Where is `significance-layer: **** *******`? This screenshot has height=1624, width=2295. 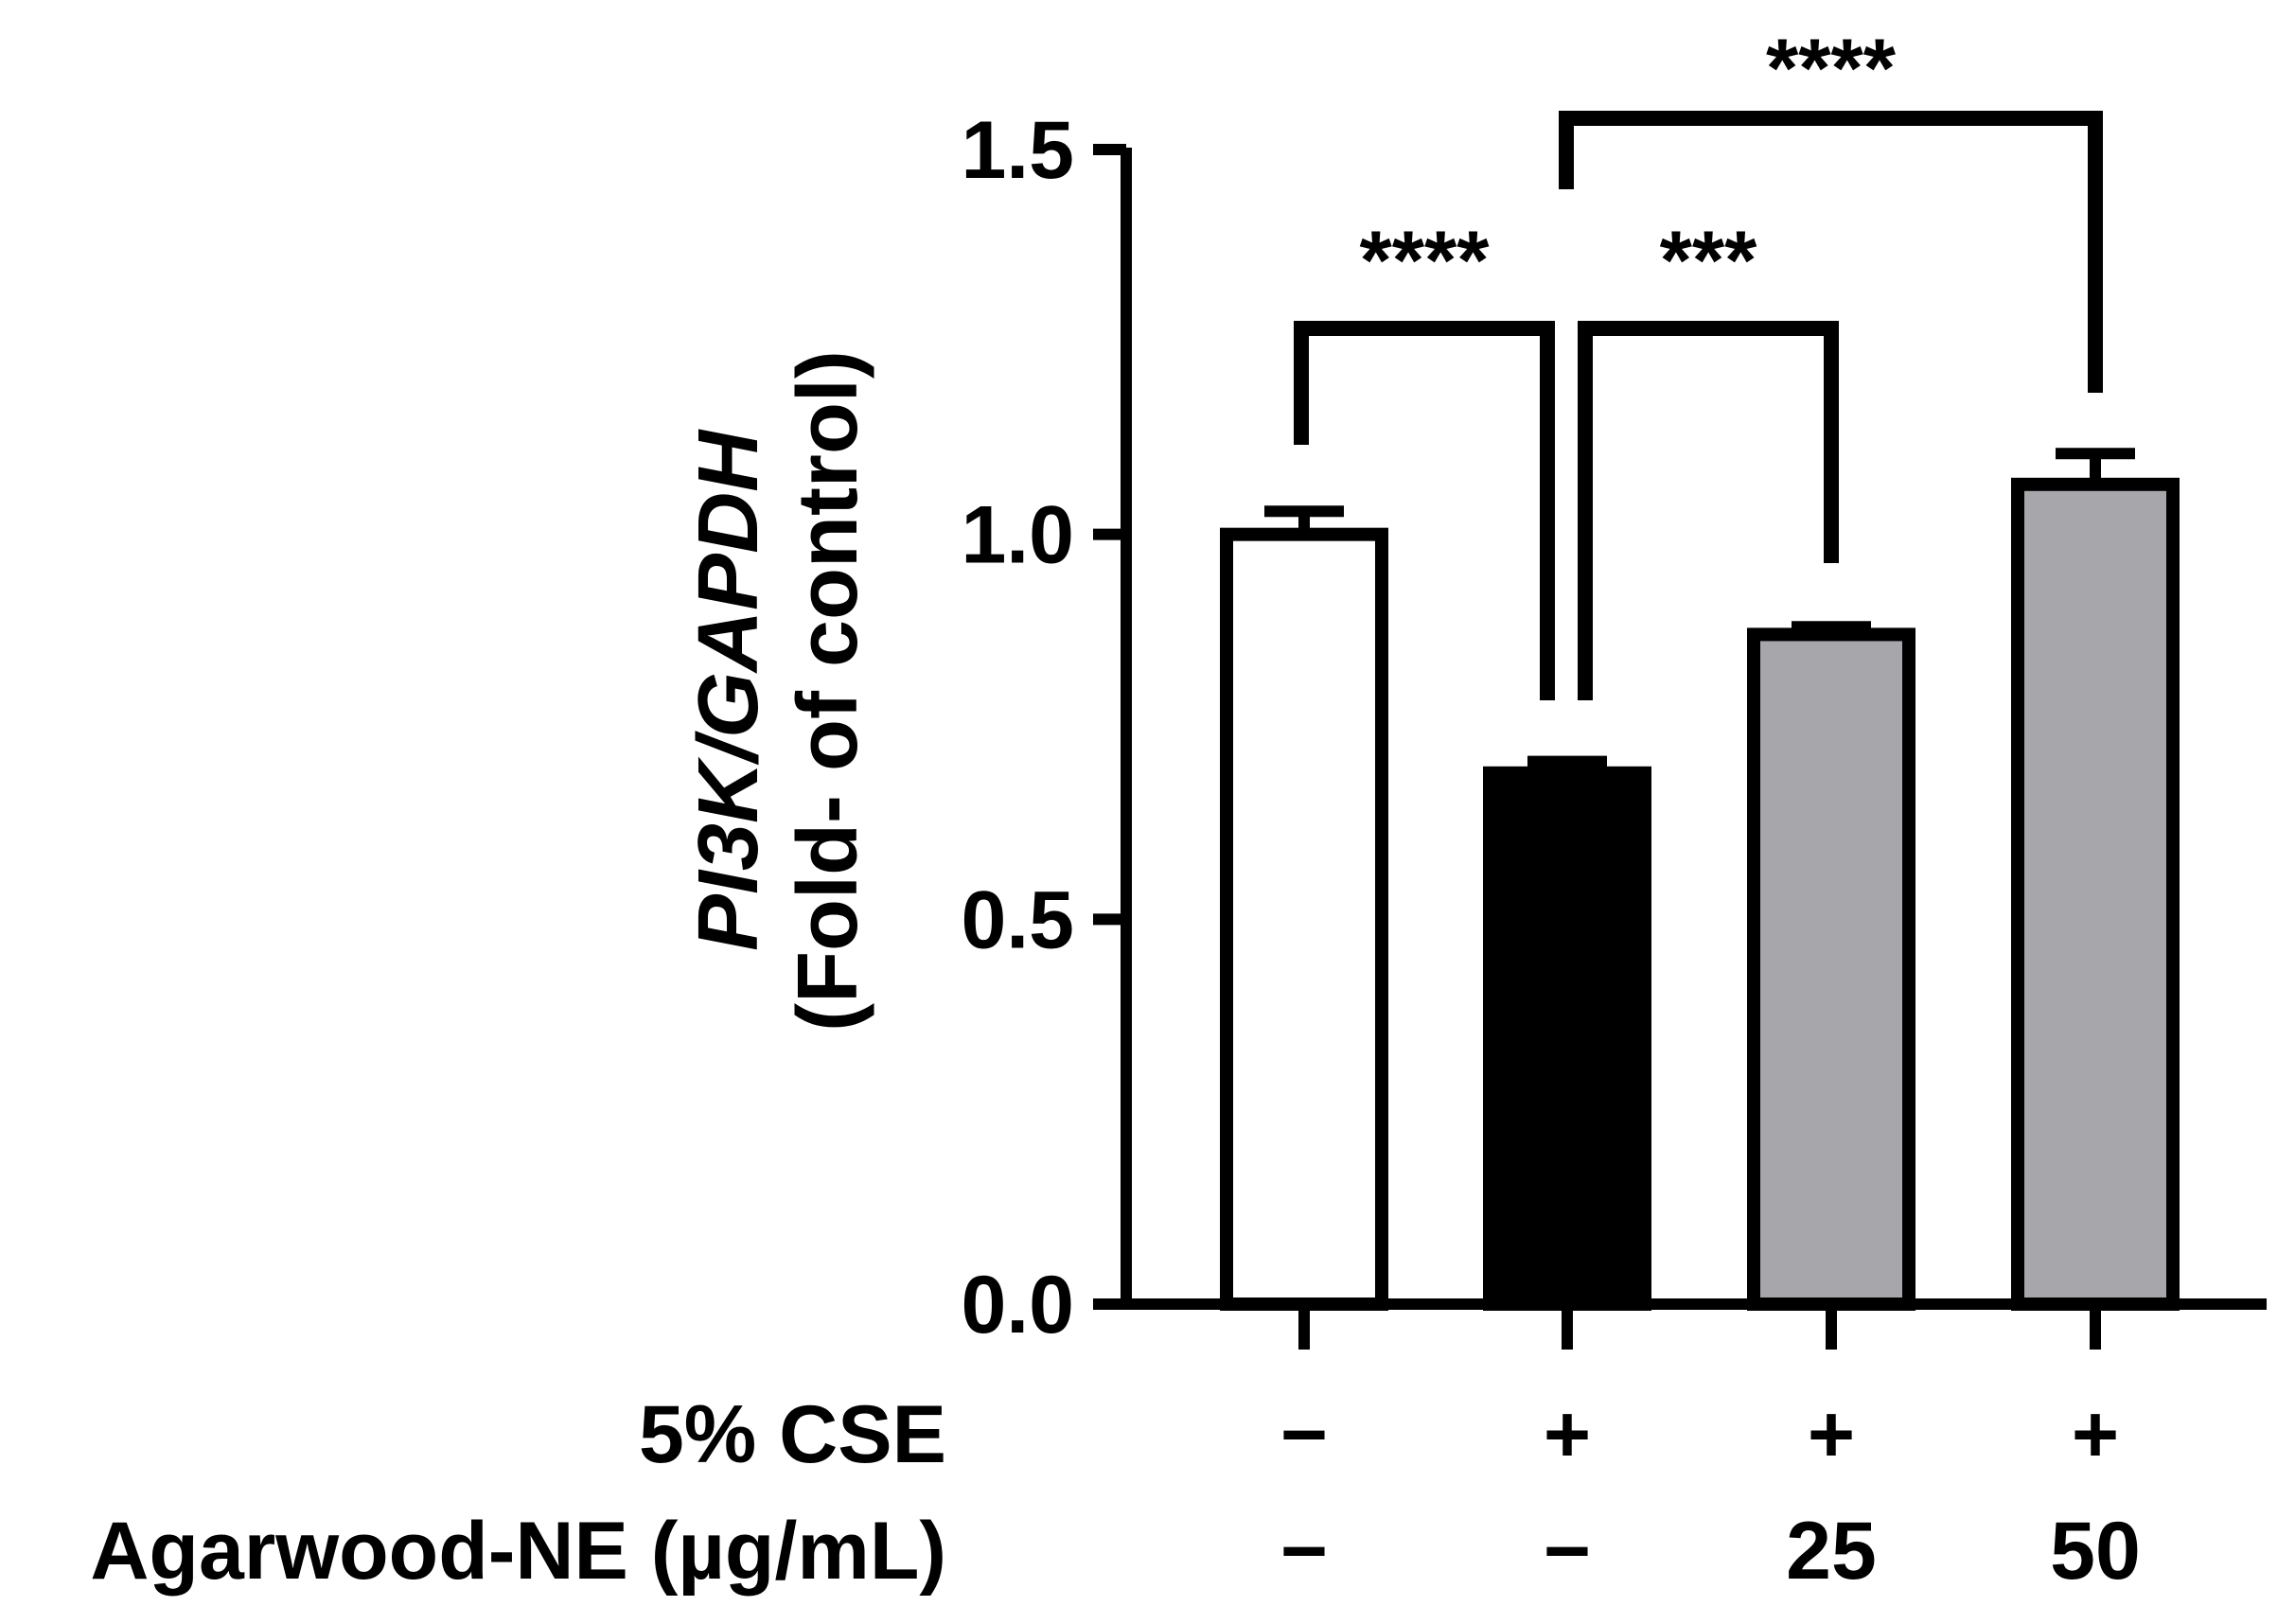
significance-layer: **** ******* is located at coordinates (1698, 361).